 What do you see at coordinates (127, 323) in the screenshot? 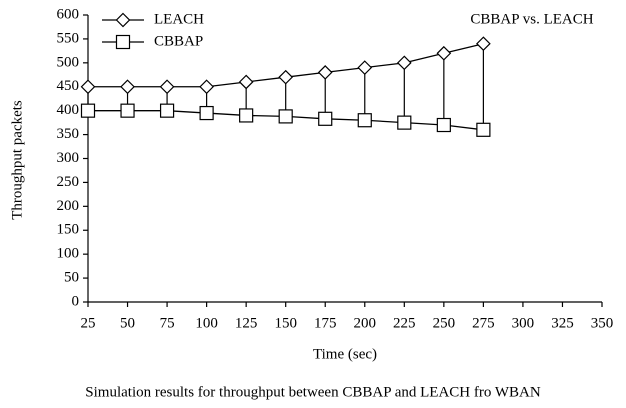
I see `x-tick-label: 50` at bounding box center [127, 323].